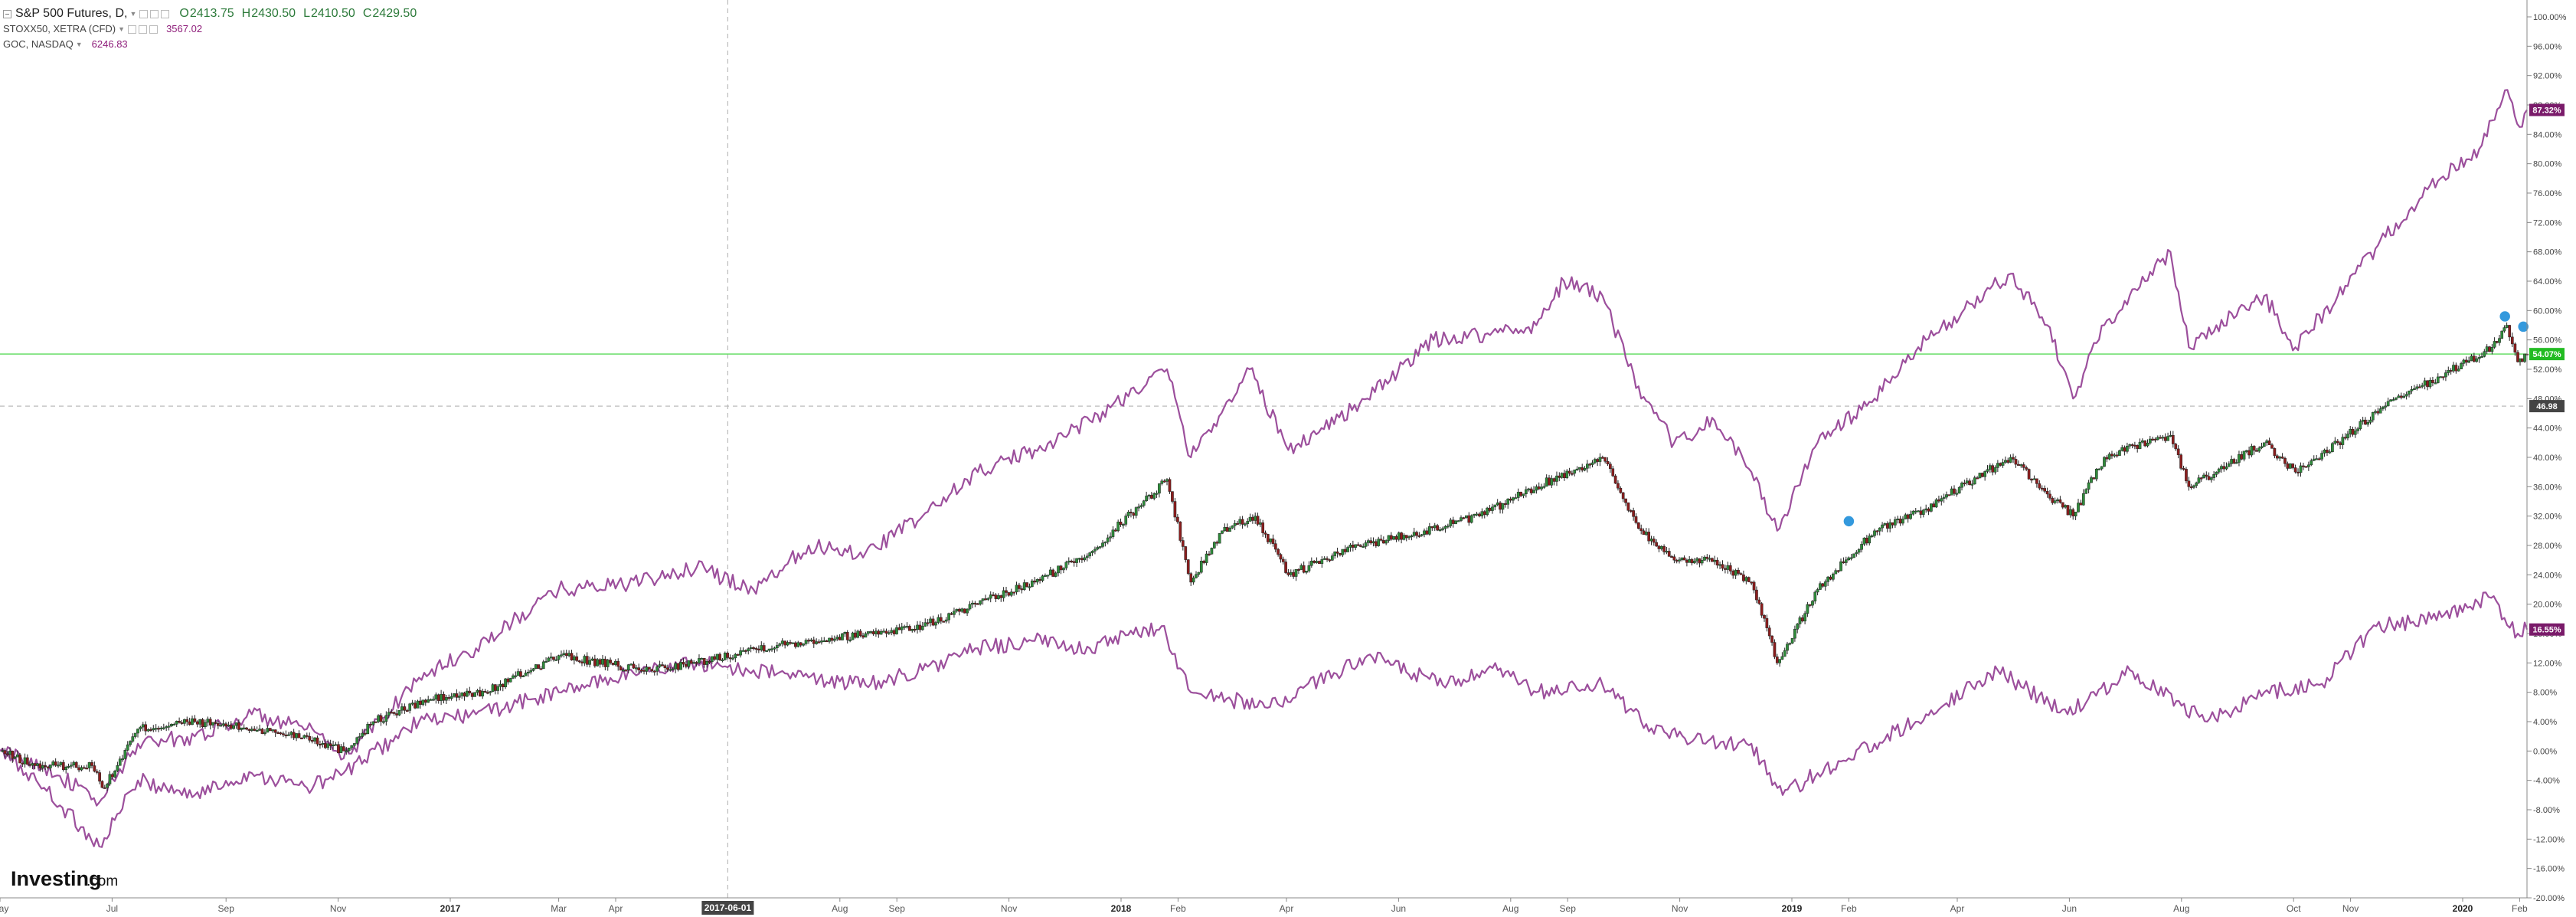 Image resolution: width=2576 pixels, height=917 pixels. What do you see at coordinates (59, 28) in the screenshot?
I see `compare-series-title: STOXX50, XETRA (CFD)` at bounding box center [59, 28].